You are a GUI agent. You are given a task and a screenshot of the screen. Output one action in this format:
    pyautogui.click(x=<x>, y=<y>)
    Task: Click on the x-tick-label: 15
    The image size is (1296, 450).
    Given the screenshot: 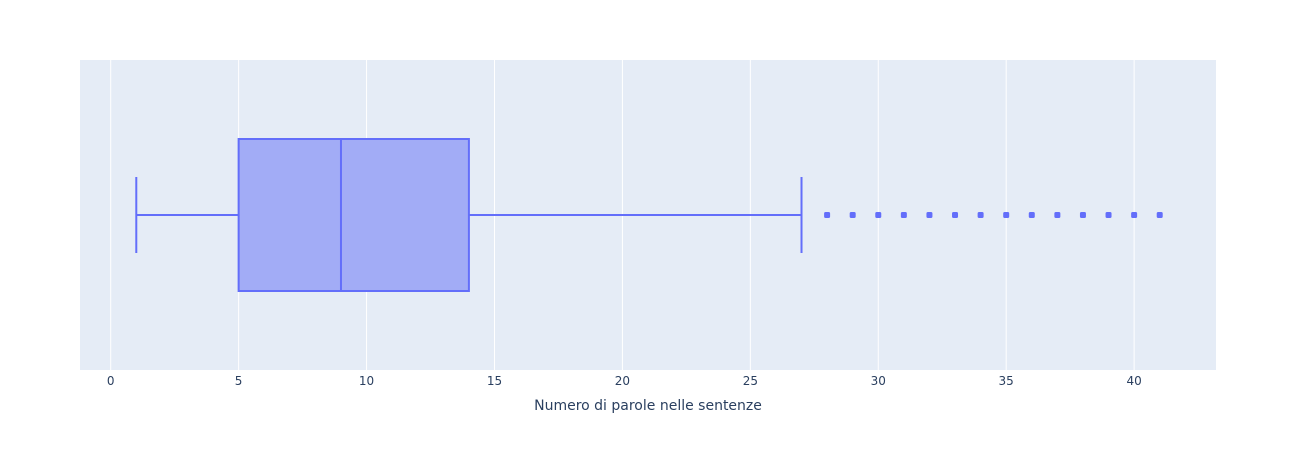 What is the action you would take?
    pyautogui.click(x=494, y=381)
    